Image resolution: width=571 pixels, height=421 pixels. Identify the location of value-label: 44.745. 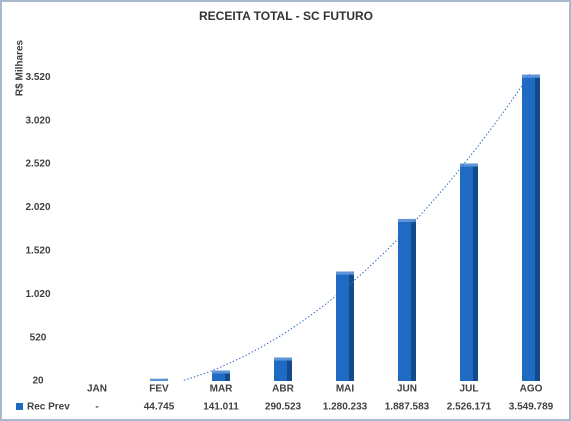
(159, 407).